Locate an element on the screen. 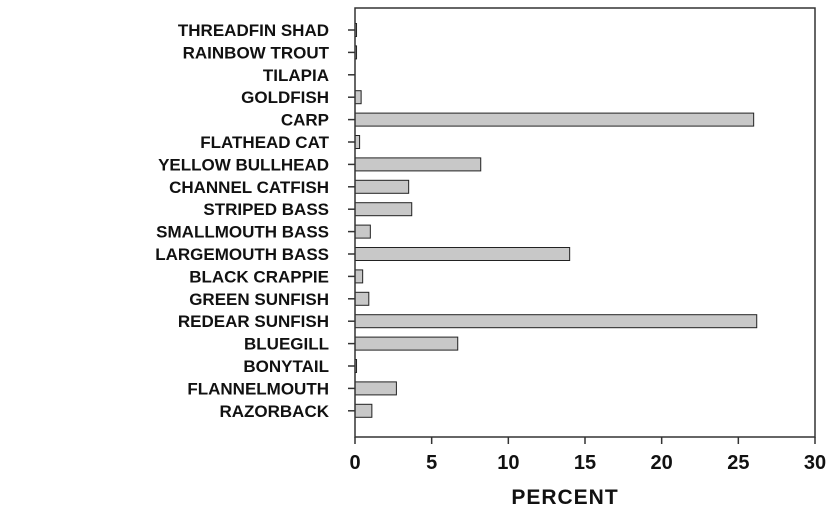 The height and width of the screenshot is (512, 833). category-label: CARP is located at coordinates (305, 120).